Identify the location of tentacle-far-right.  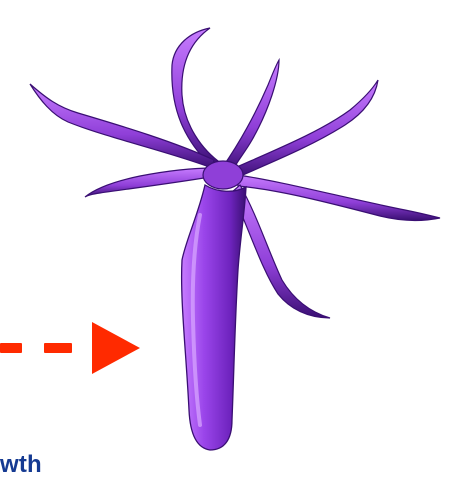
(304, 129).